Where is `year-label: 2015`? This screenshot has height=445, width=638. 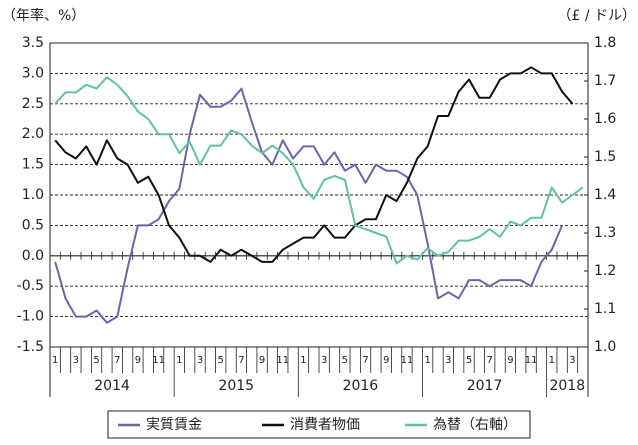 year-label: 2015 is located at coordinates (236, 386).